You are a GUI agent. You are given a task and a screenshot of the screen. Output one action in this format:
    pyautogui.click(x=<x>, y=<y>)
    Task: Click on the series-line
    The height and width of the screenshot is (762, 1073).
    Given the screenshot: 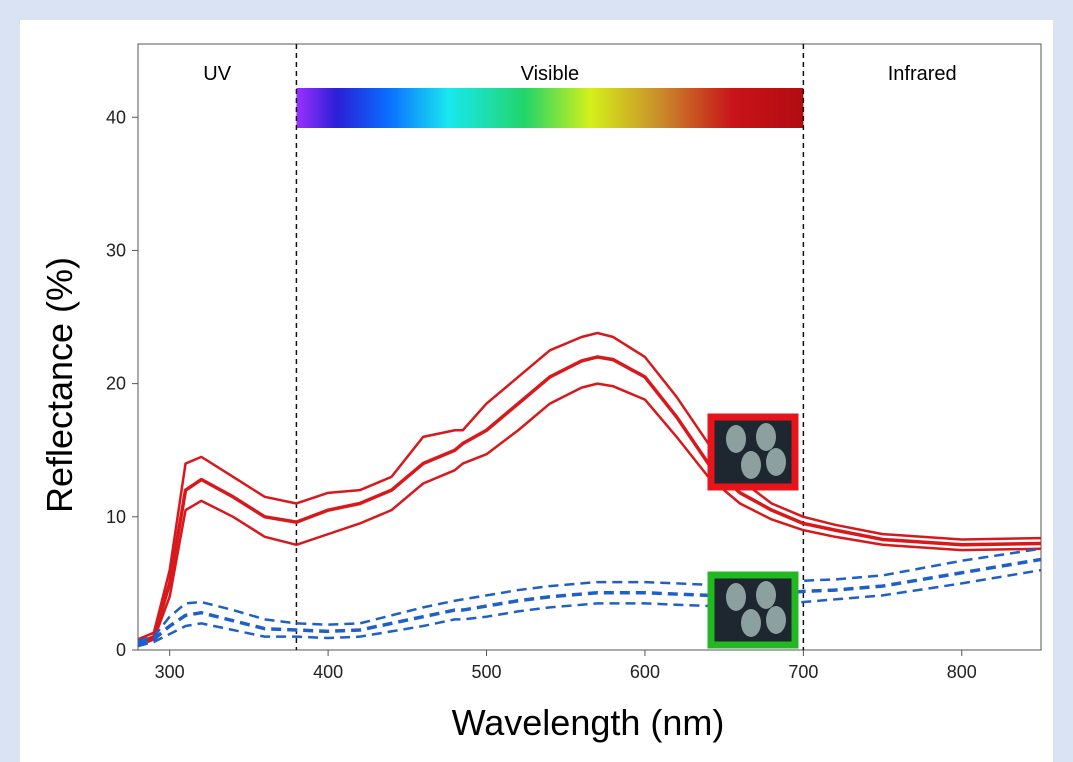 What is the action you would take?
    pyautogui.click(x=589, y=601)
    